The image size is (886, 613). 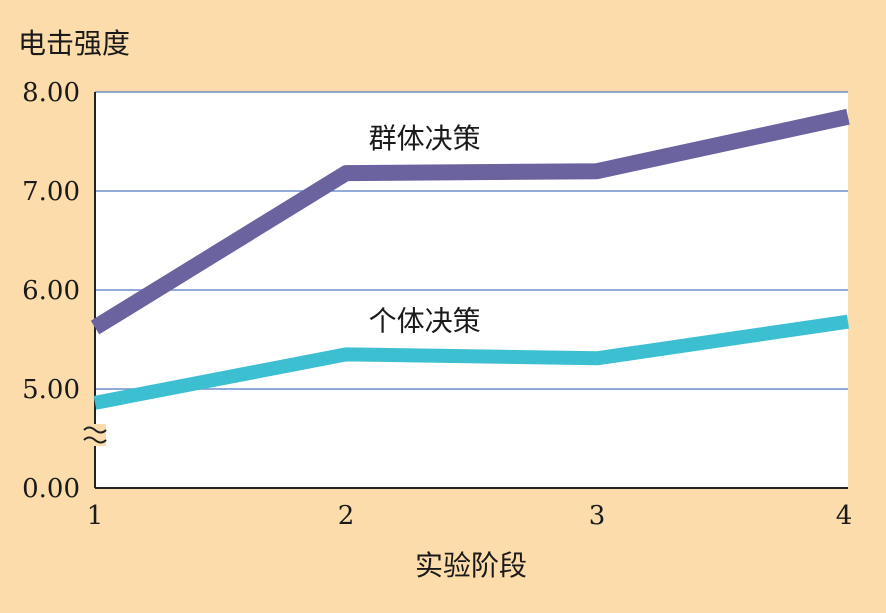 What do you see at coordinates (471, 565) in the screenshot?
I see `x-axis-label: 实验阶段` at bounding box center [471, 565].